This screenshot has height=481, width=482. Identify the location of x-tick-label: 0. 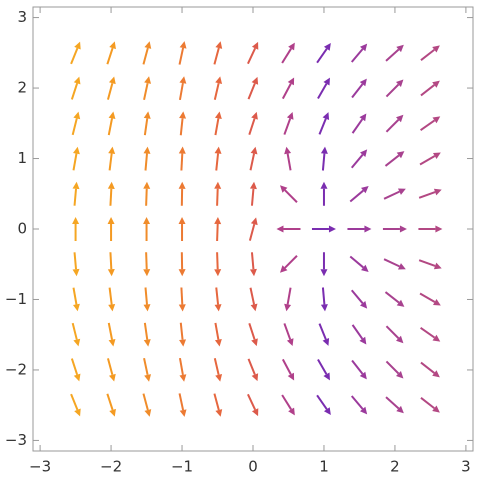
(253, 467).